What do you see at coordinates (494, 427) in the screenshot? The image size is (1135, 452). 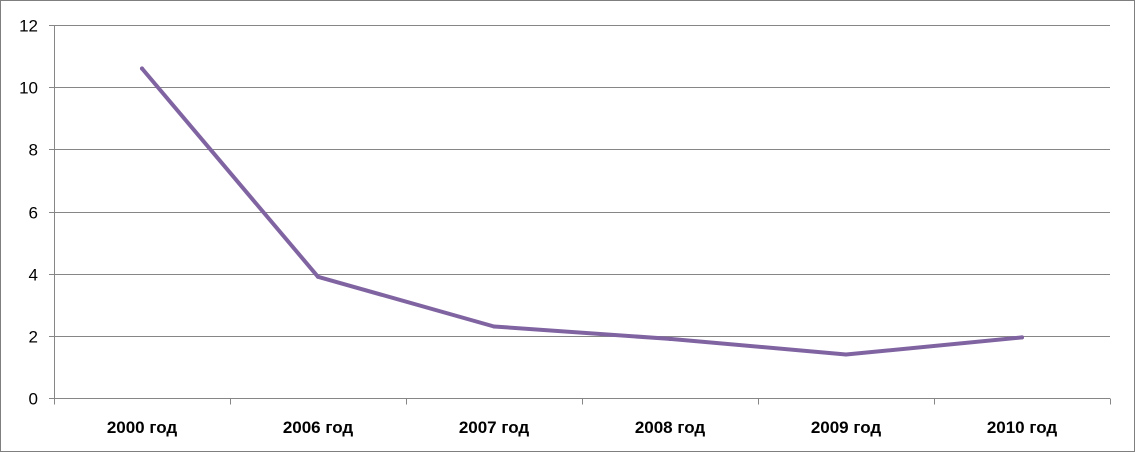 I see `x-tick-label: 2007 год` at bounding box center [494, 427].